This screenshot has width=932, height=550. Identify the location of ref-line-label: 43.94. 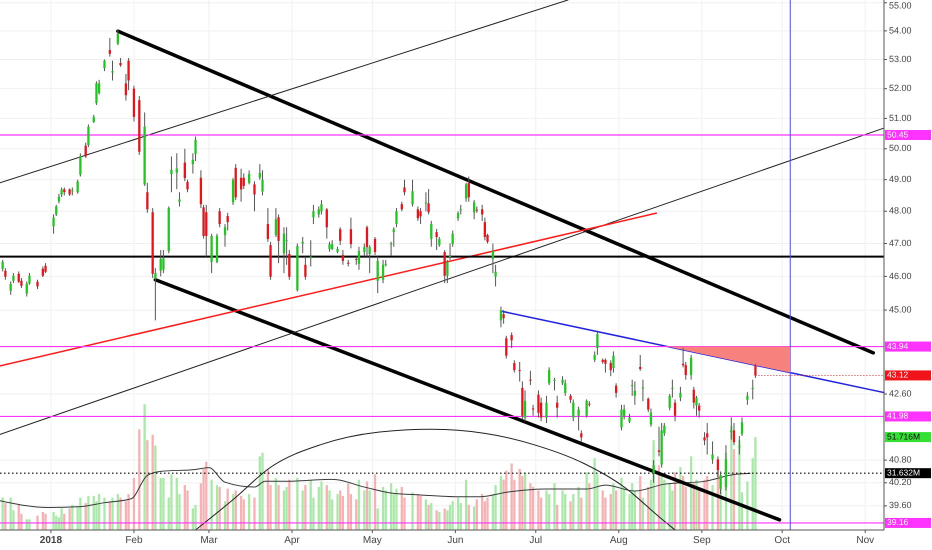
(898, 345).